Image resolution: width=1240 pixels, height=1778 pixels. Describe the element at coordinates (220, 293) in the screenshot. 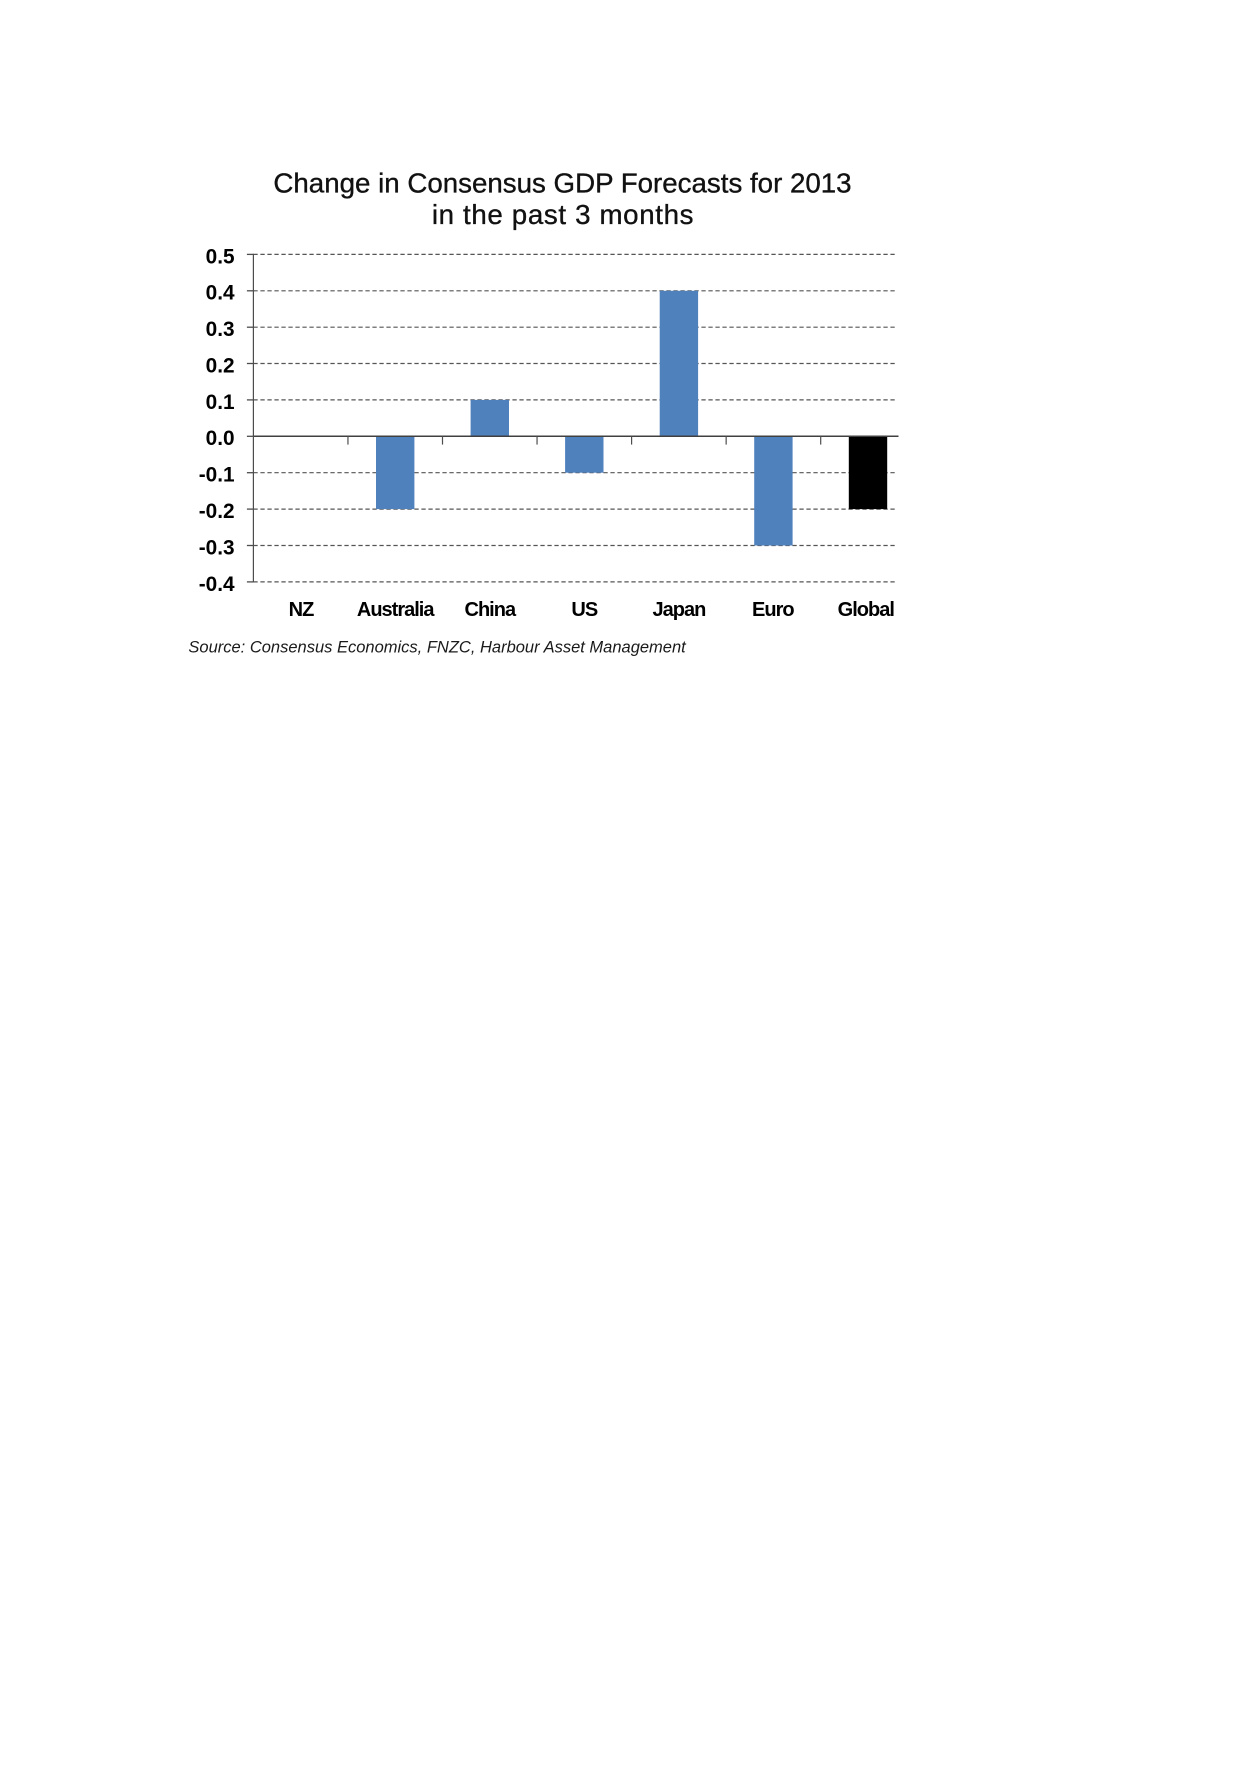

I see `svg-text: 0.4` at that location.